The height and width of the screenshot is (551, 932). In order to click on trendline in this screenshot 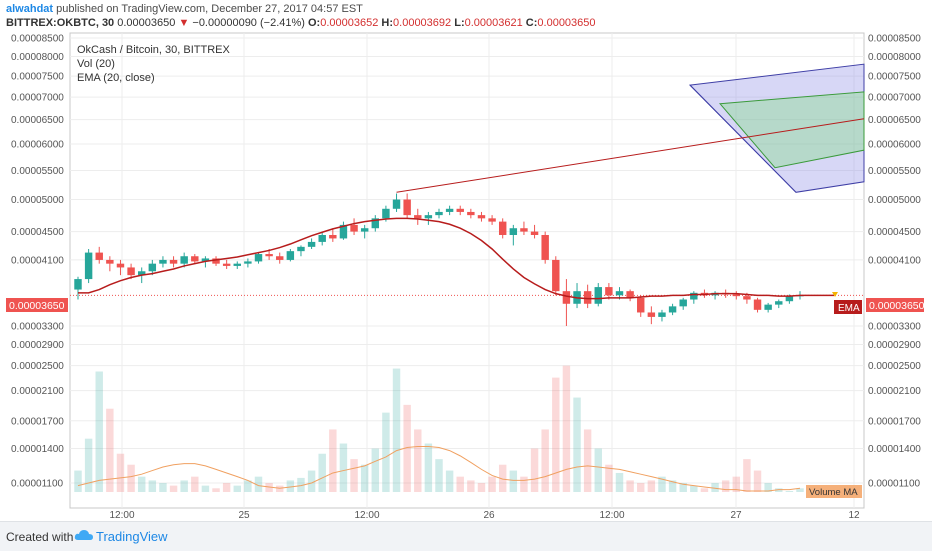, I will do `click(630, 155)`.